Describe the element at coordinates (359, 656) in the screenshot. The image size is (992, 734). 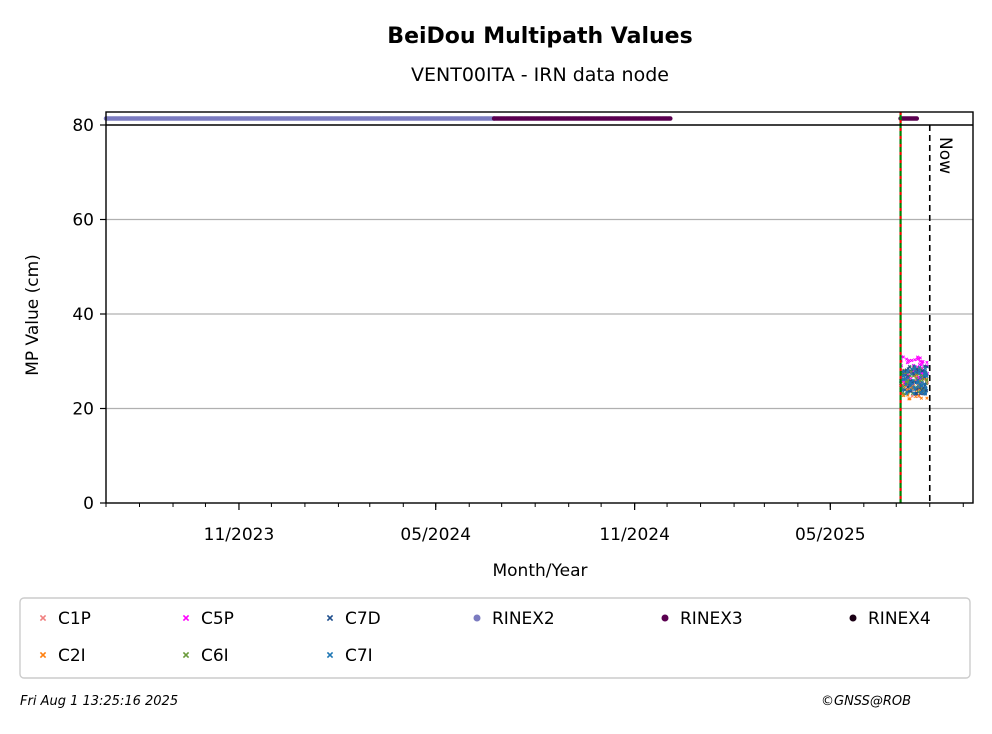
I see `legend-label-c7i: C7I` at that location.